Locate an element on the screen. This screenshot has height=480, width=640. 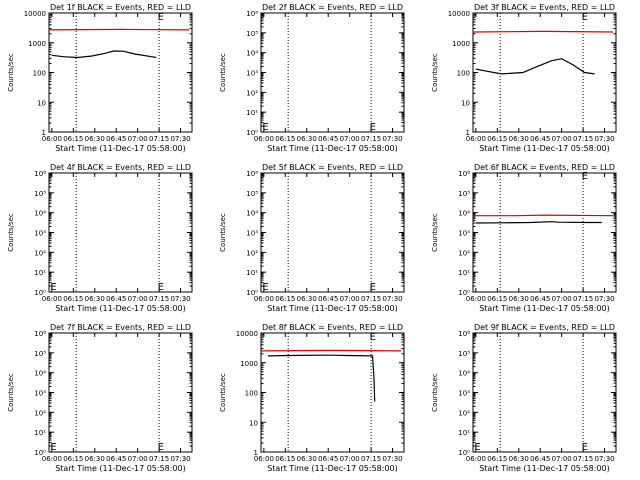
y-tick-label: 10³ is located at coordinates (40, 394).